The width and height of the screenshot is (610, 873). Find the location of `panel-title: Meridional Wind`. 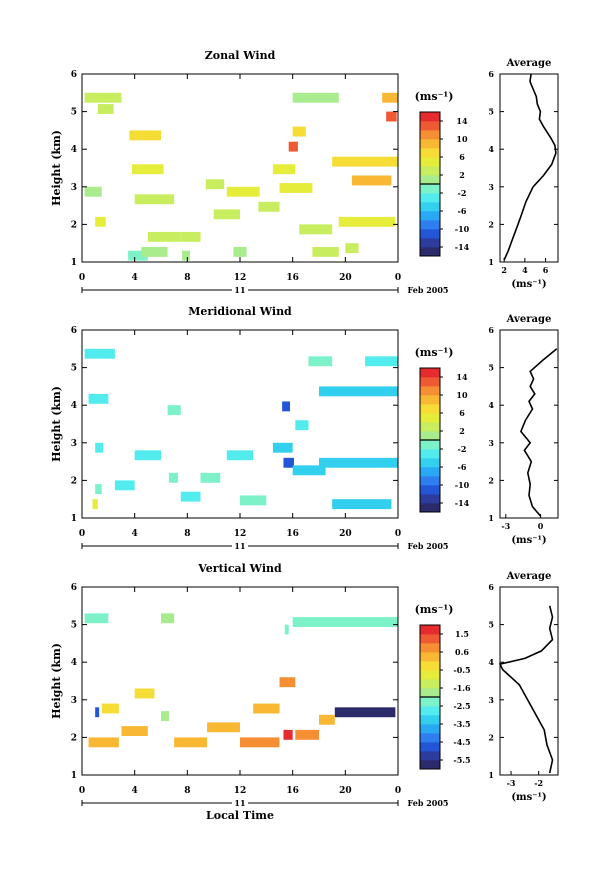

panel-title: Meridional Wind is located at coordinates (240, 311).